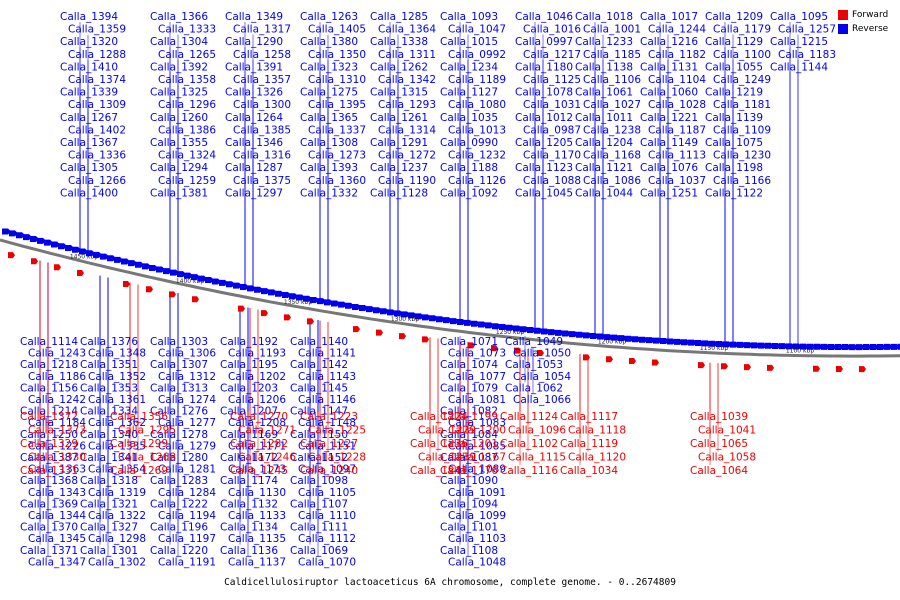  What do you see at coordinates (49, 435) in the screenshot?
I see `gene-label: Calla_1250` at bounding box center [49, 435].